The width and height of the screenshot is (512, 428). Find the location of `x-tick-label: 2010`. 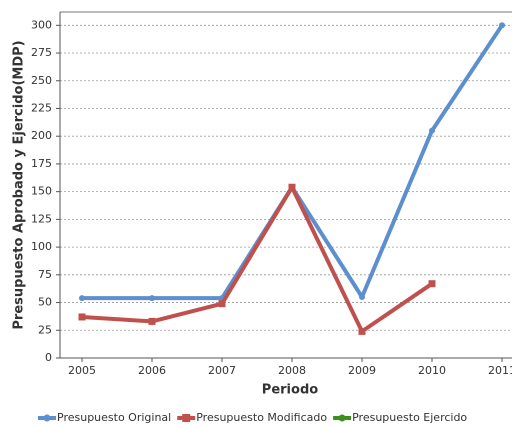

x-tick-label: 2010 is located at coordinates (432, 370).